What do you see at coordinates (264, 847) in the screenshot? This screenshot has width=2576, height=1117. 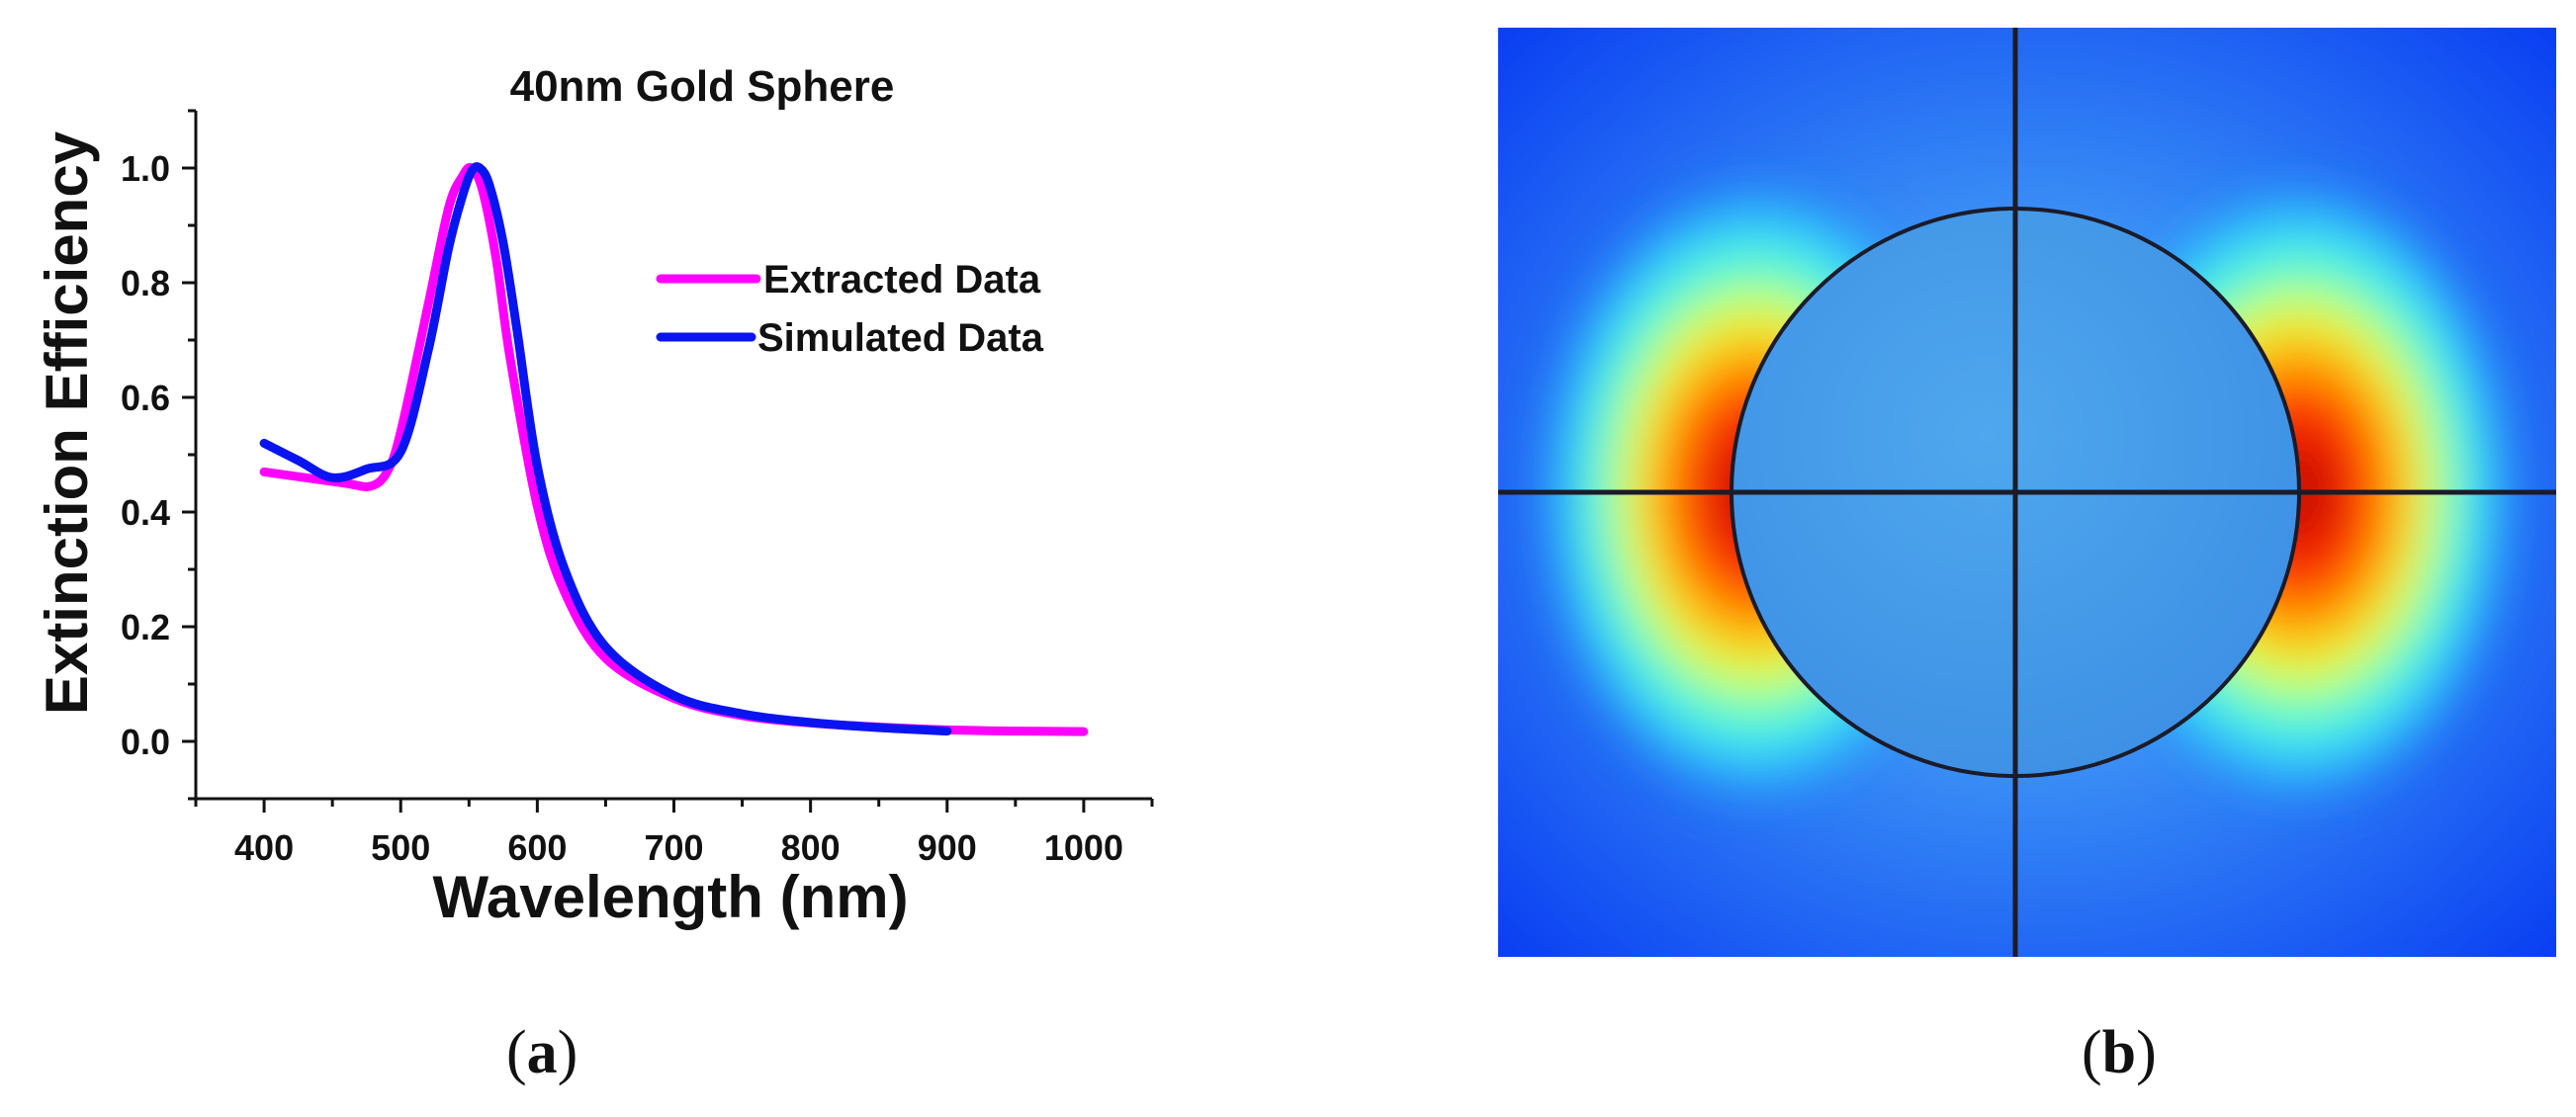 I see `x-tick-label: 400` at bounding box center [264, 847].